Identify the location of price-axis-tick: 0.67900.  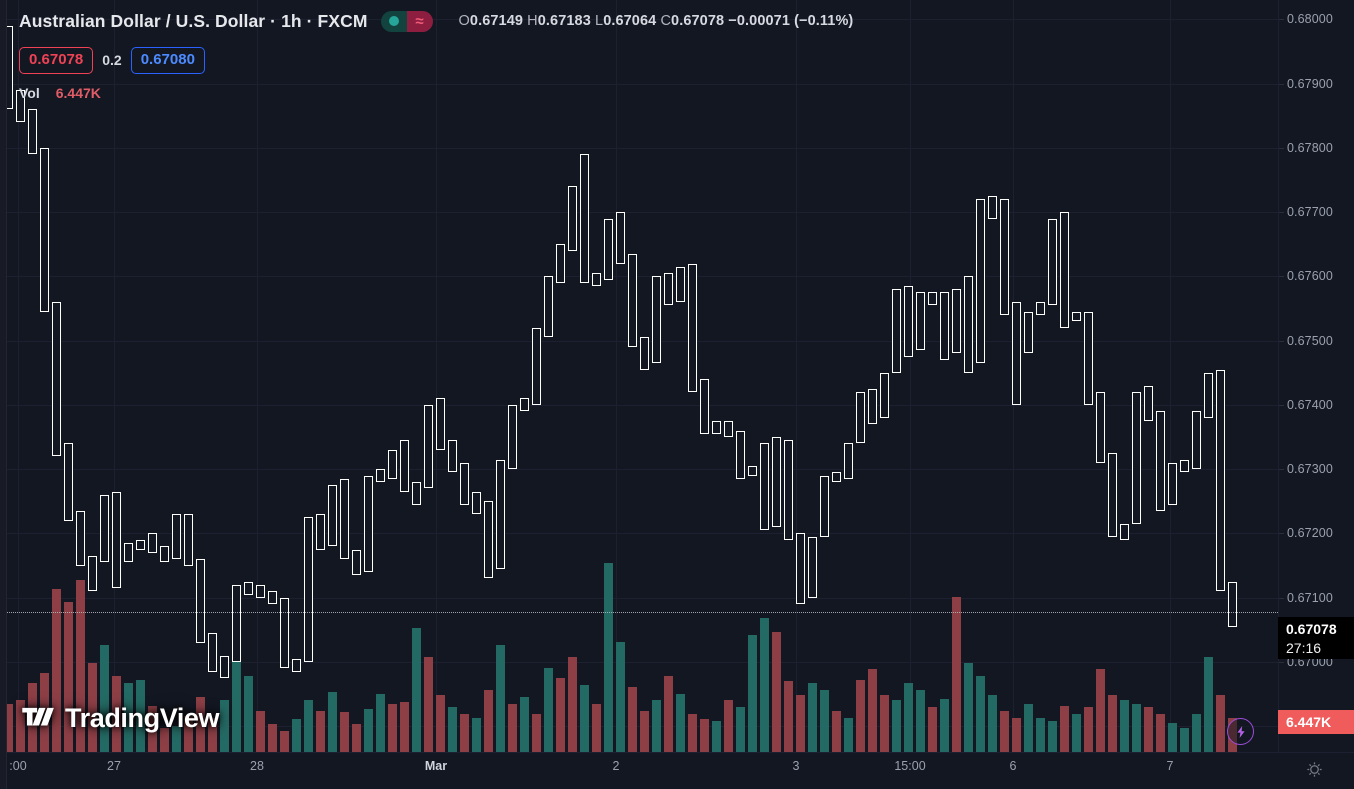
(1310, 83).